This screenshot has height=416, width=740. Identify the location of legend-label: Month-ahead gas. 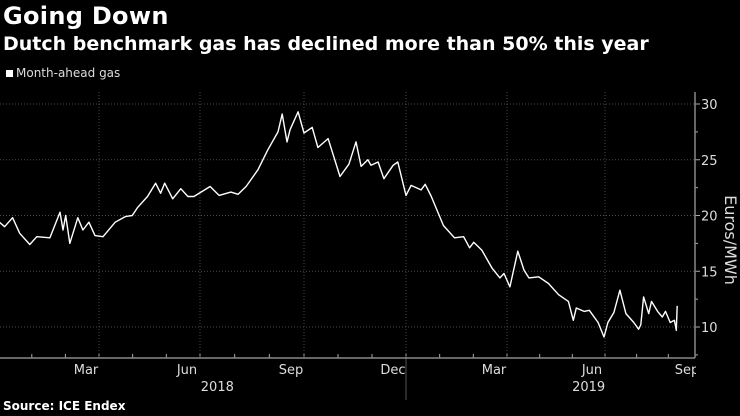
(68, 73).